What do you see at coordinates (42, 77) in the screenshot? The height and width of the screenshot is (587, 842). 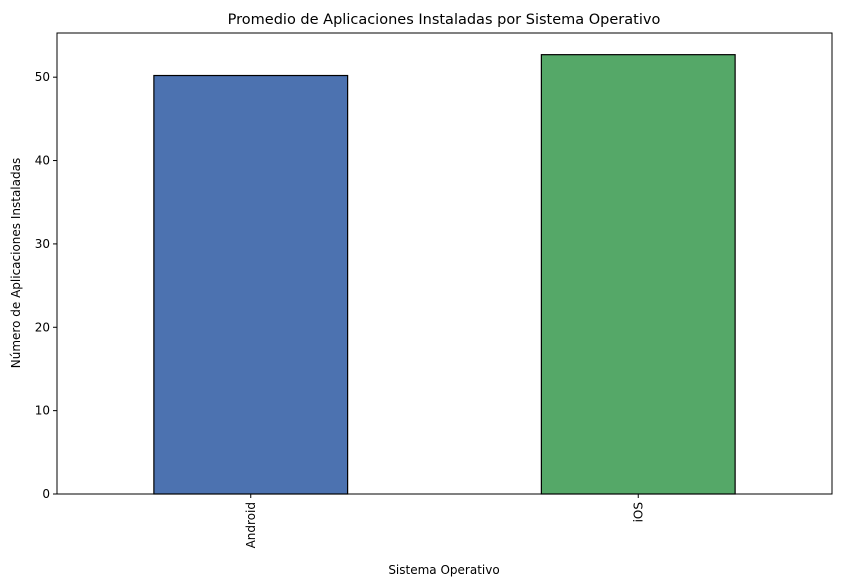 I see `y-tick-label-50: 50` at bounding box center [42, 77].